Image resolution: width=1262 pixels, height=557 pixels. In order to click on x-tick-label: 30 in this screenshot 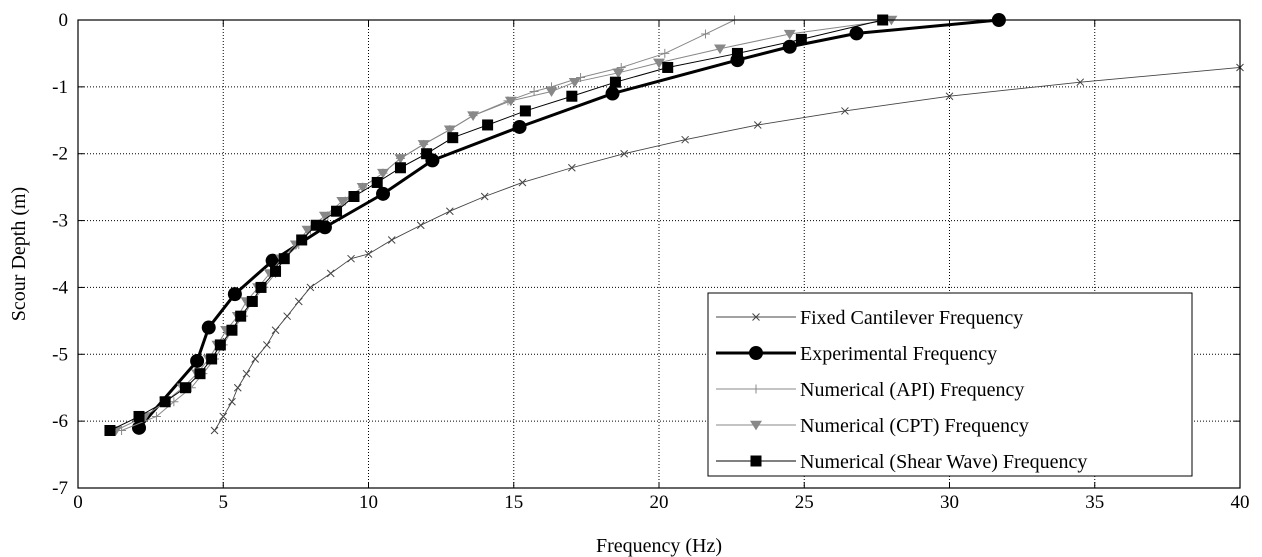, I will do `click(949, 502)`.